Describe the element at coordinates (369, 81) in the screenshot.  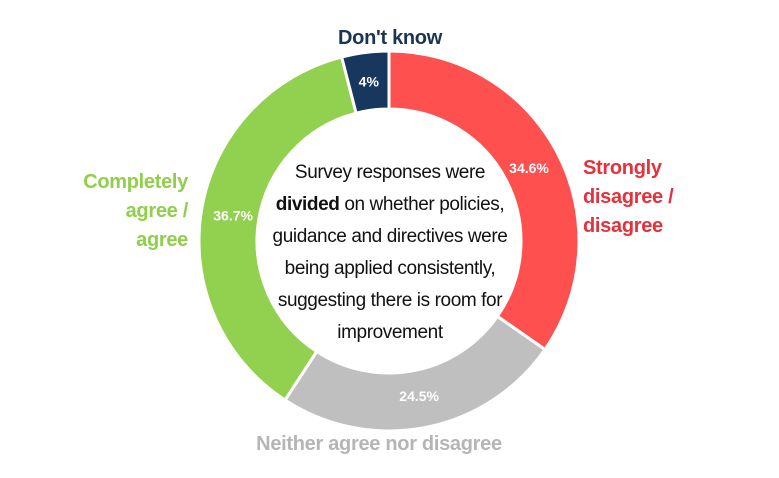
I see `value-label-3: 4%` at that location.